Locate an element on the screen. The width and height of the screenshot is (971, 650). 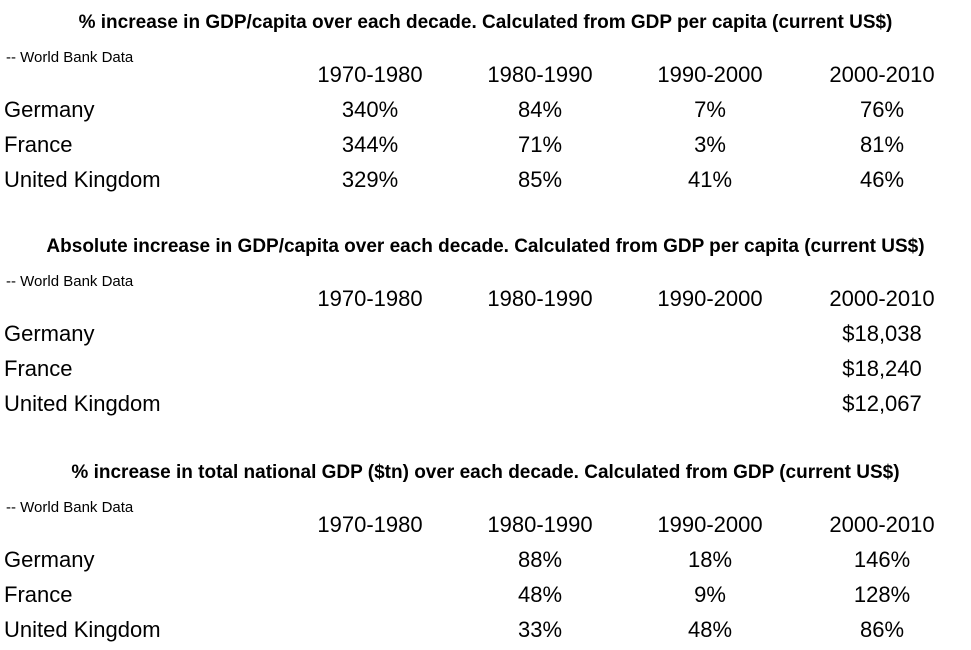
table-cell: 3% is located at coordinates (710, 144).